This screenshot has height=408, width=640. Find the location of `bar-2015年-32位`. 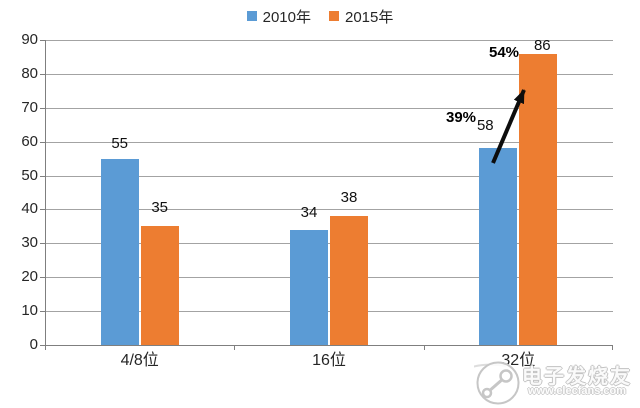

bar-2015年-32位 is located at coordinates (538, 199).